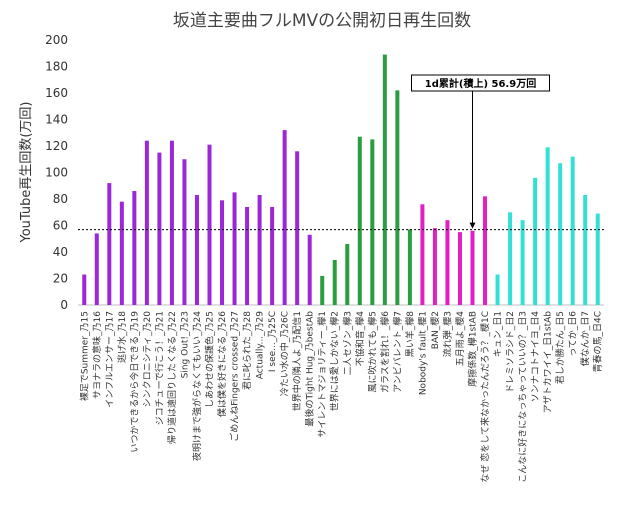 The width and height of the screenshot is (640, 510). Describe the element at coordinates (447, 334) in the screenshot. I see `x-tick-label: 流れ弾_櫻3` at that location.